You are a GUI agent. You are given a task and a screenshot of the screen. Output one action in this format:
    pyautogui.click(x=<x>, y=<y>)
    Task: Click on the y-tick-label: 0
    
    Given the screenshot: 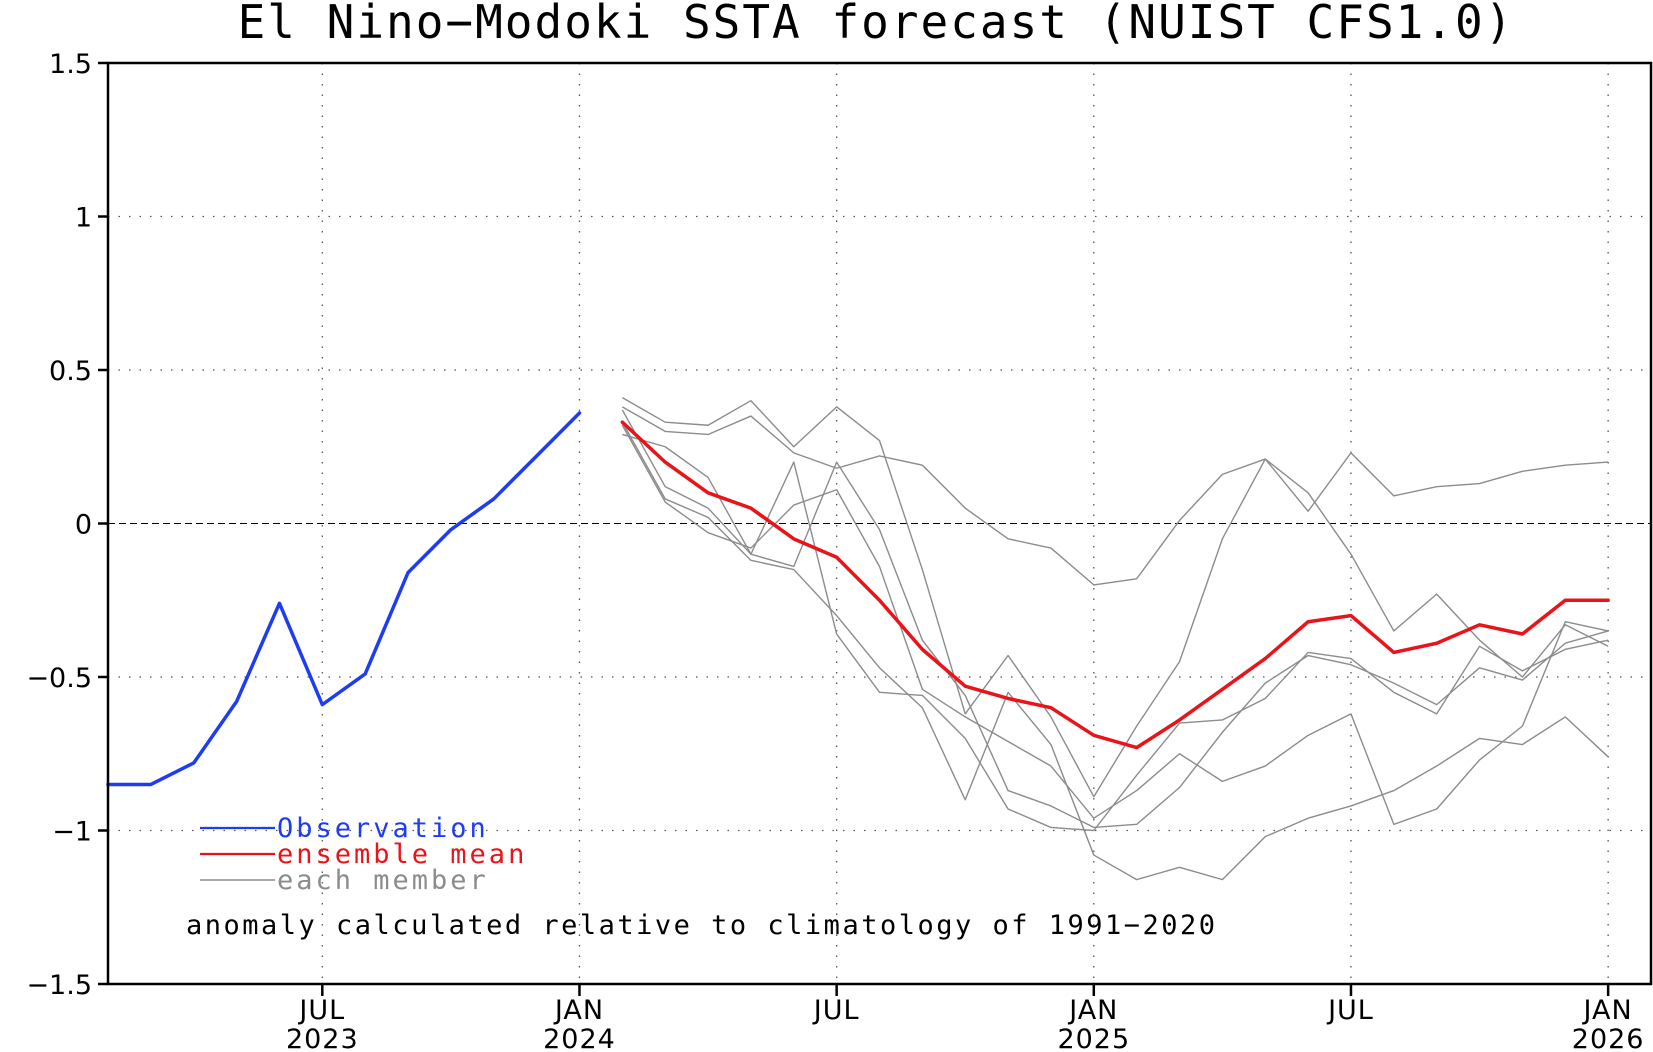 What is the action you would take?
    pyautogui.click(x=83, y=525)
    